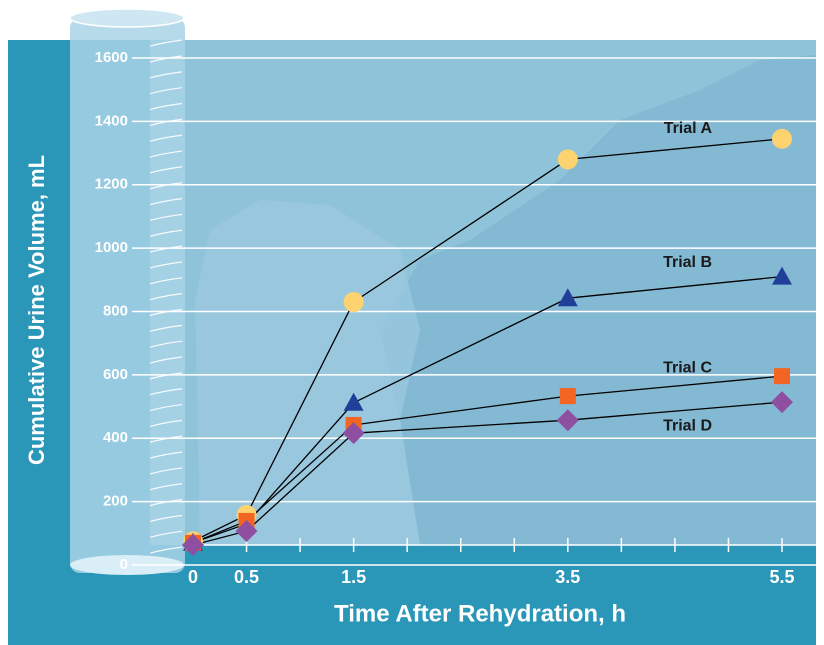 This screenshot has width=824, height=645. Describe the element at coordinates (781, 577) in the screenshot. I see `x-tick-label: 5.5` at that location.